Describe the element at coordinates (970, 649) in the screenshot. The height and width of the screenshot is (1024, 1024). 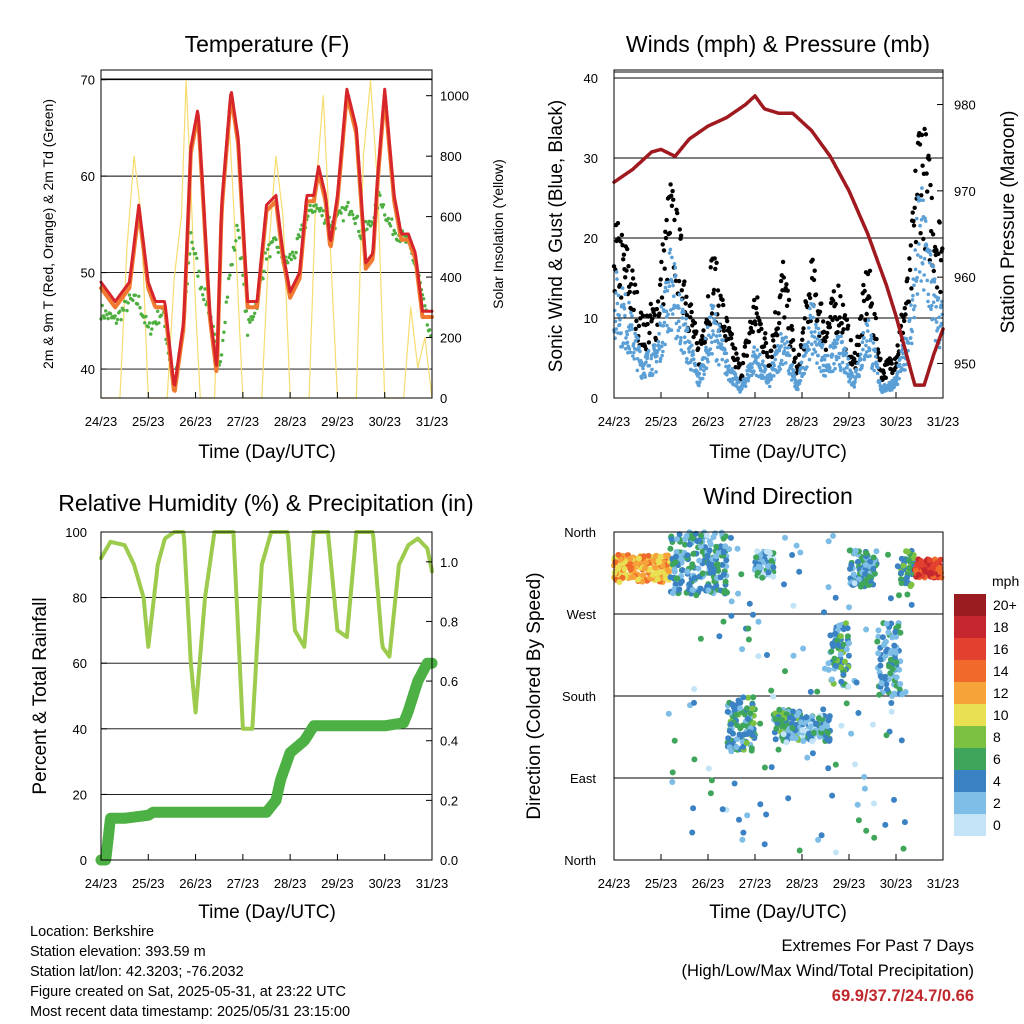
I see `legend-swatch` at that location.